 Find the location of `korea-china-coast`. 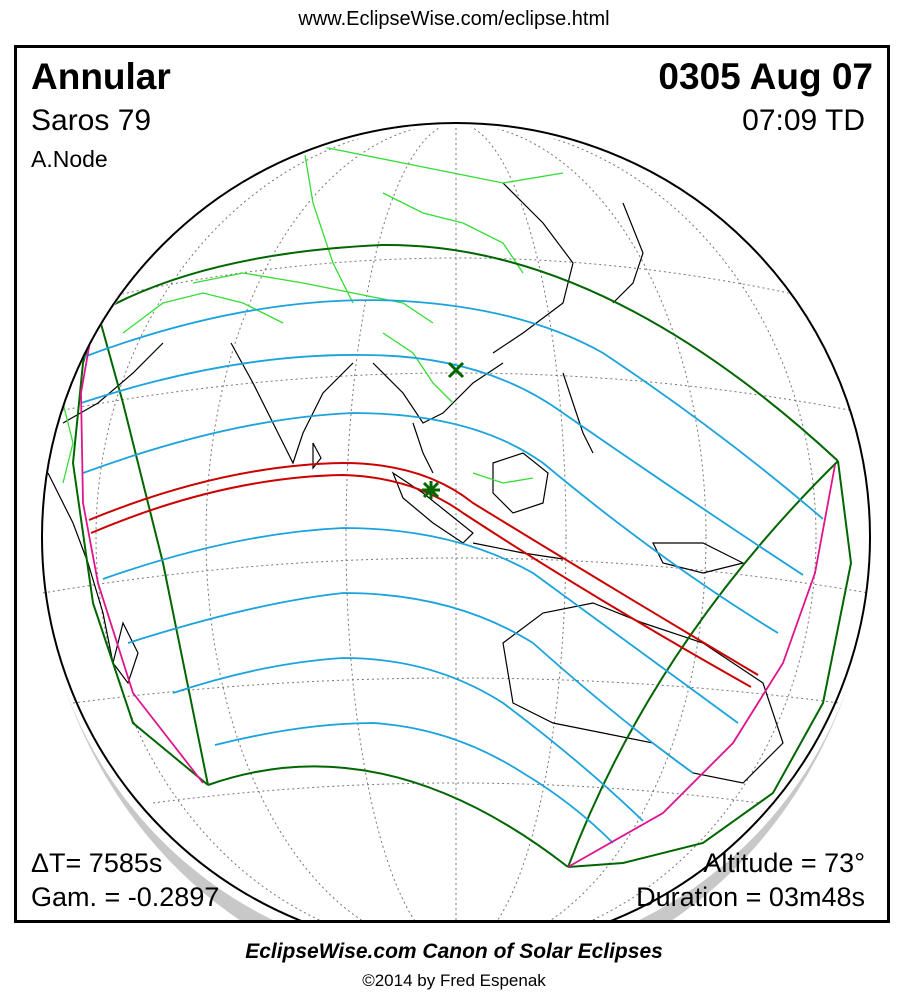

korea-china-coast is located at coordinates (533, 268).